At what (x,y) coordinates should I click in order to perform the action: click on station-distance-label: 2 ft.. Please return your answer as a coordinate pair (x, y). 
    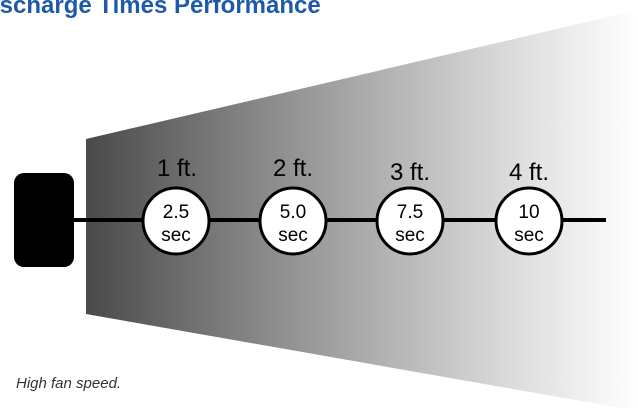
    Looking at the image, I should click on (293, 168).